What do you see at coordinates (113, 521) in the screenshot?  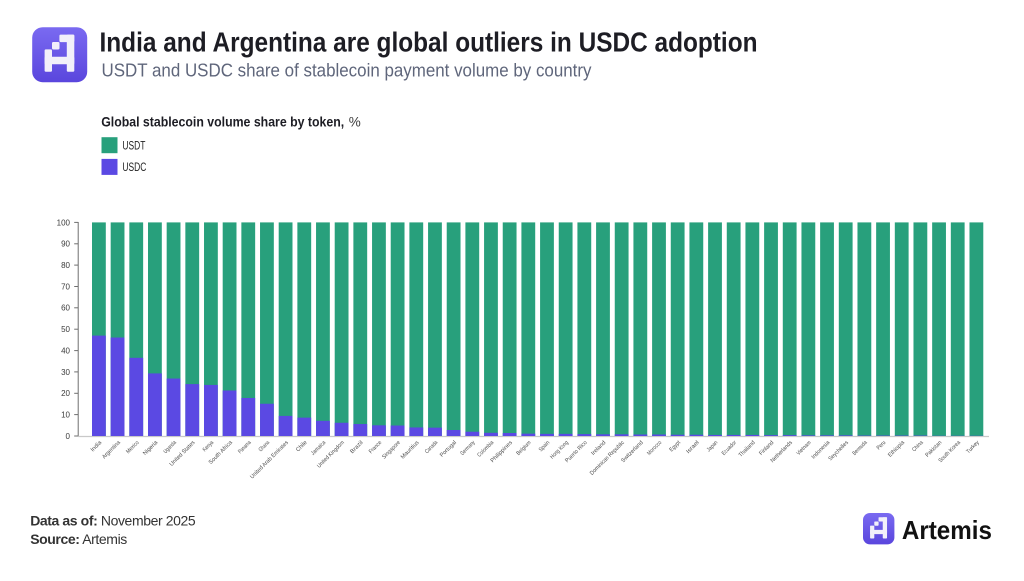 I see `svg-text: Data as of: November 2025` at bounding box center [113, 521].